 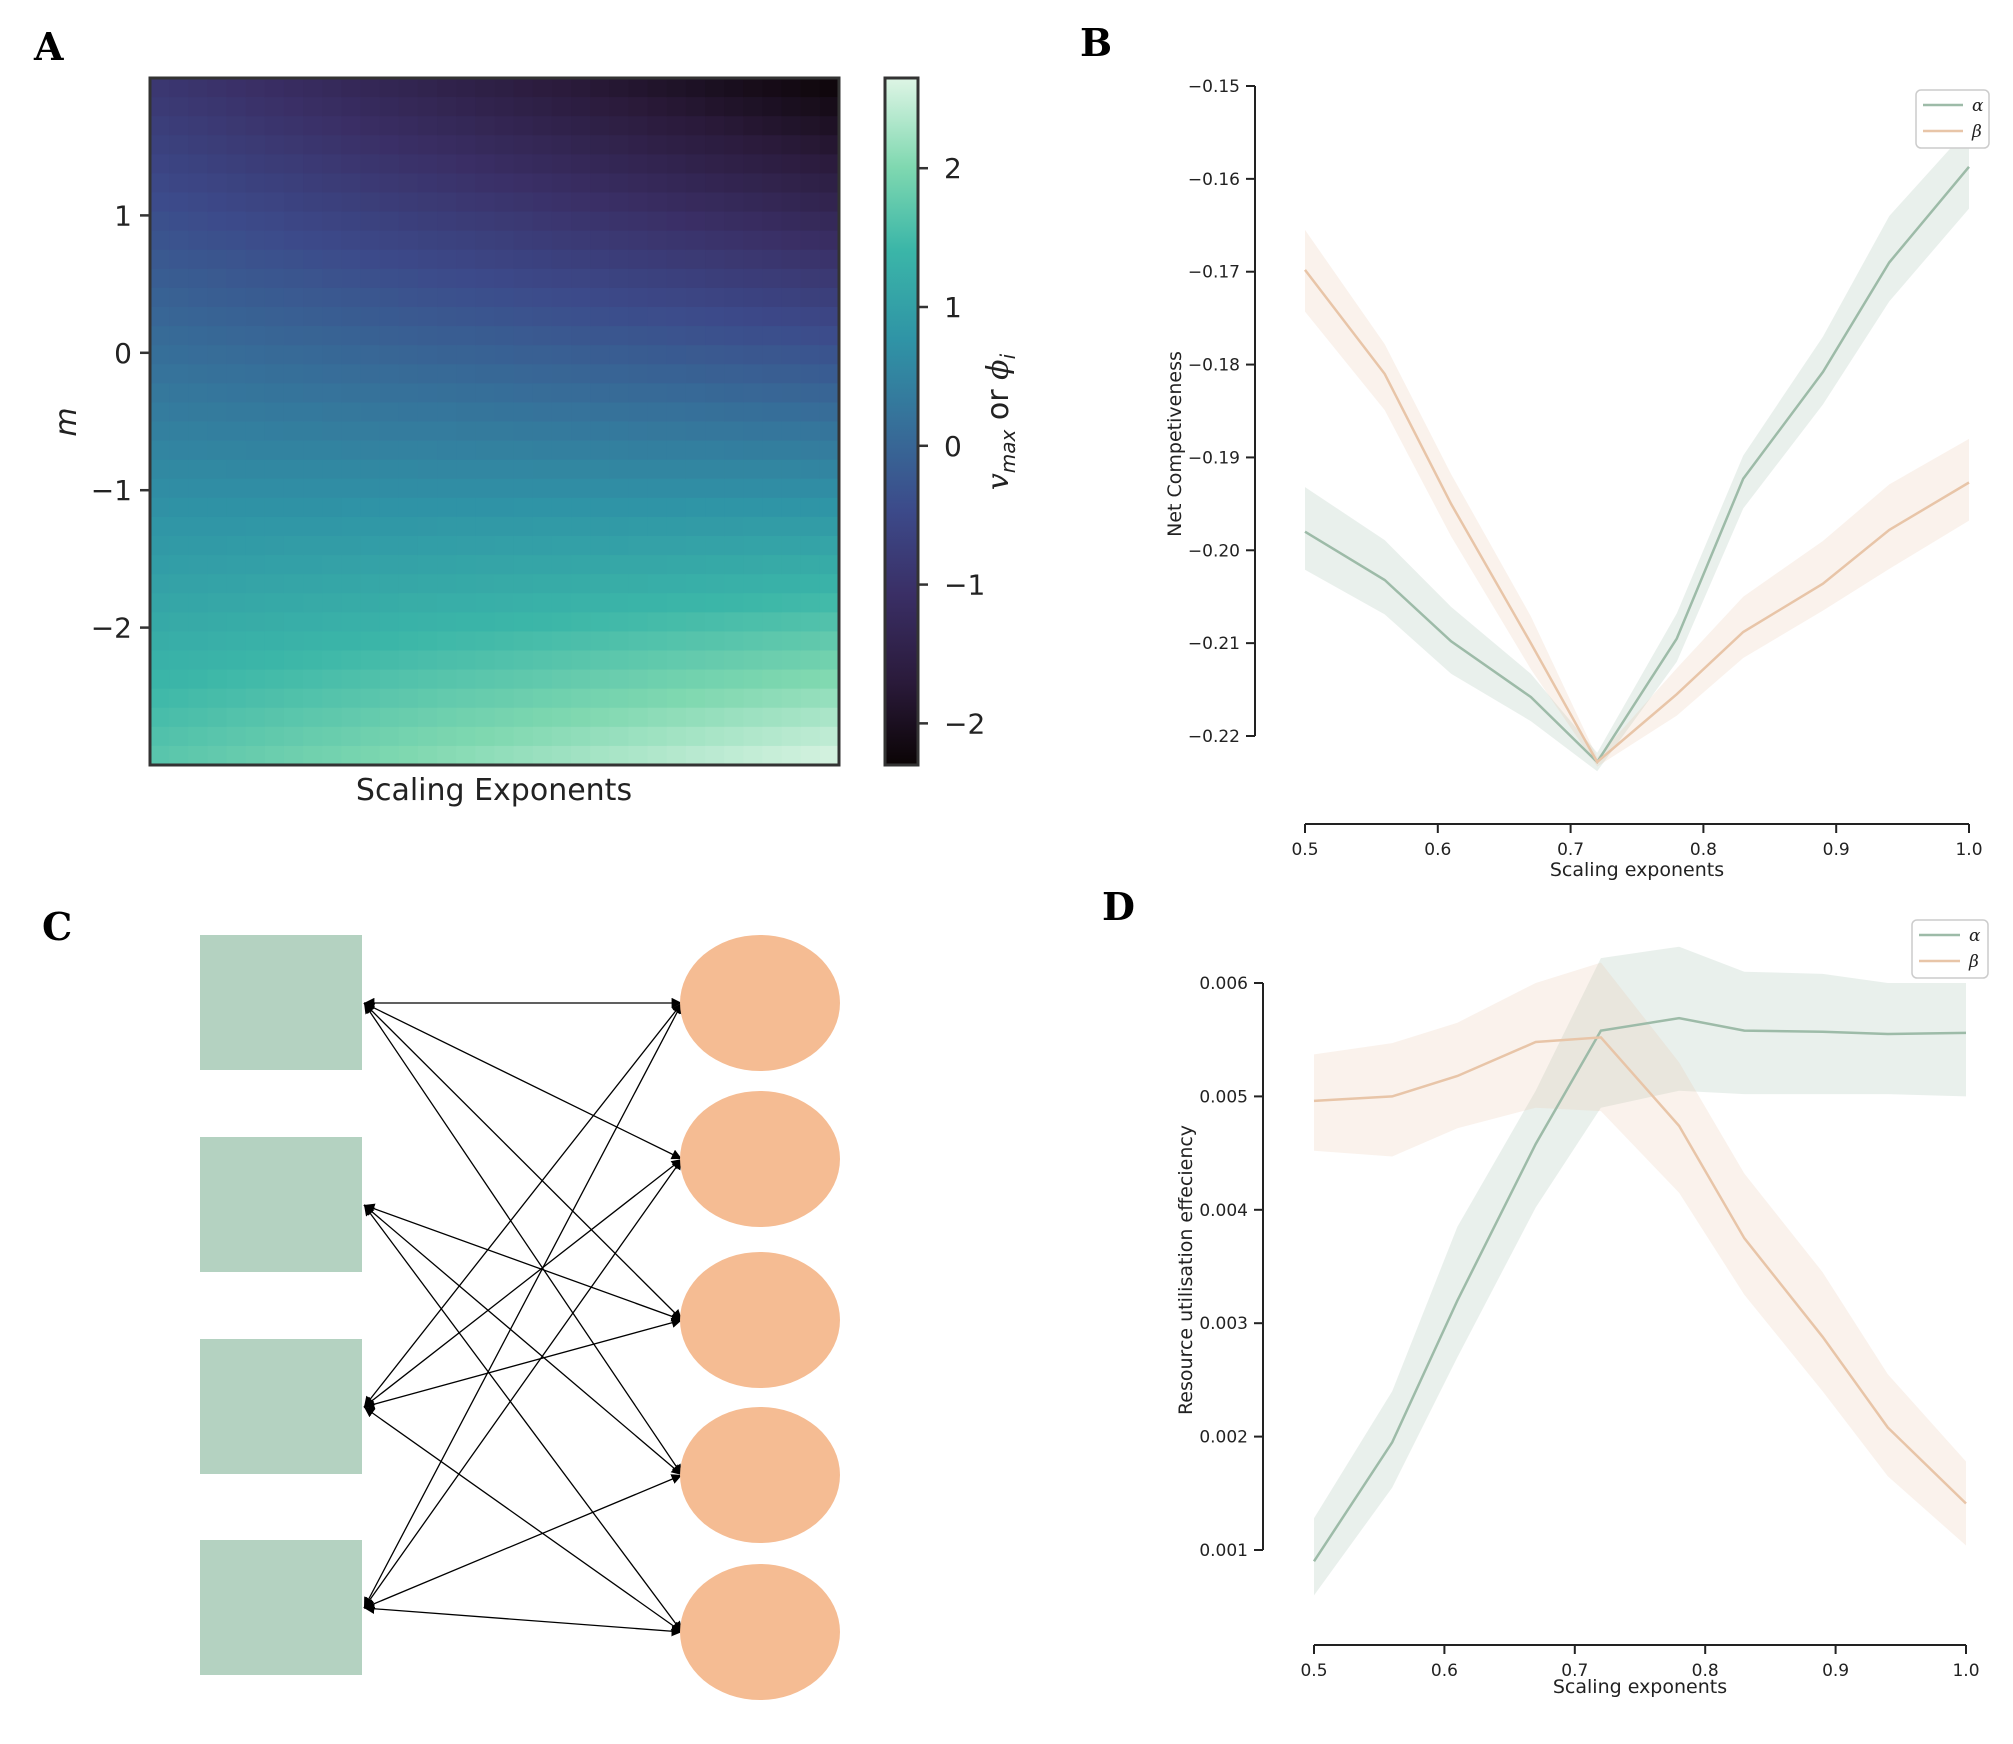 I want to click on colorbar-ticks: 2 1 0 −1 −2, so click(x=951, y=446).